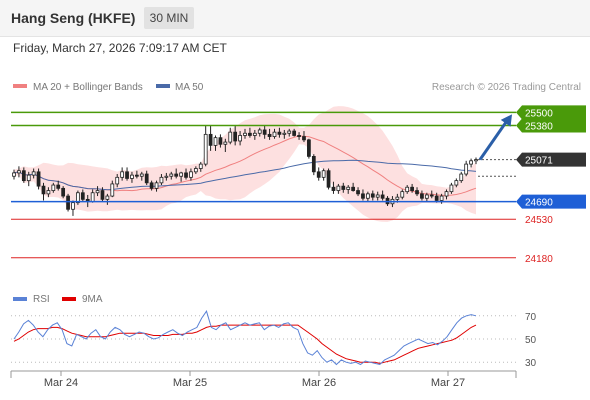 The height and width of the screenshot is (400, 590). I want to click on current-price-label-bg, so click(551, 159).